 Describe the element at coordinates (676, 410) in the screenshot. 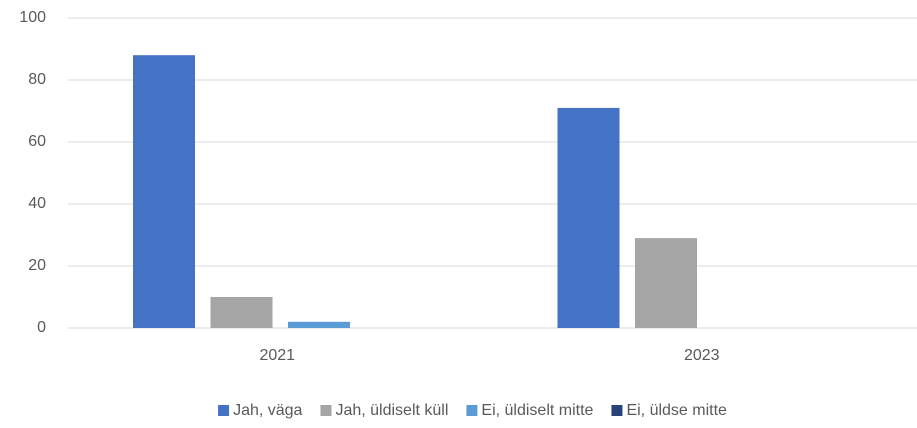

I see `legend-label: Ei, üldse mitte` at that location.